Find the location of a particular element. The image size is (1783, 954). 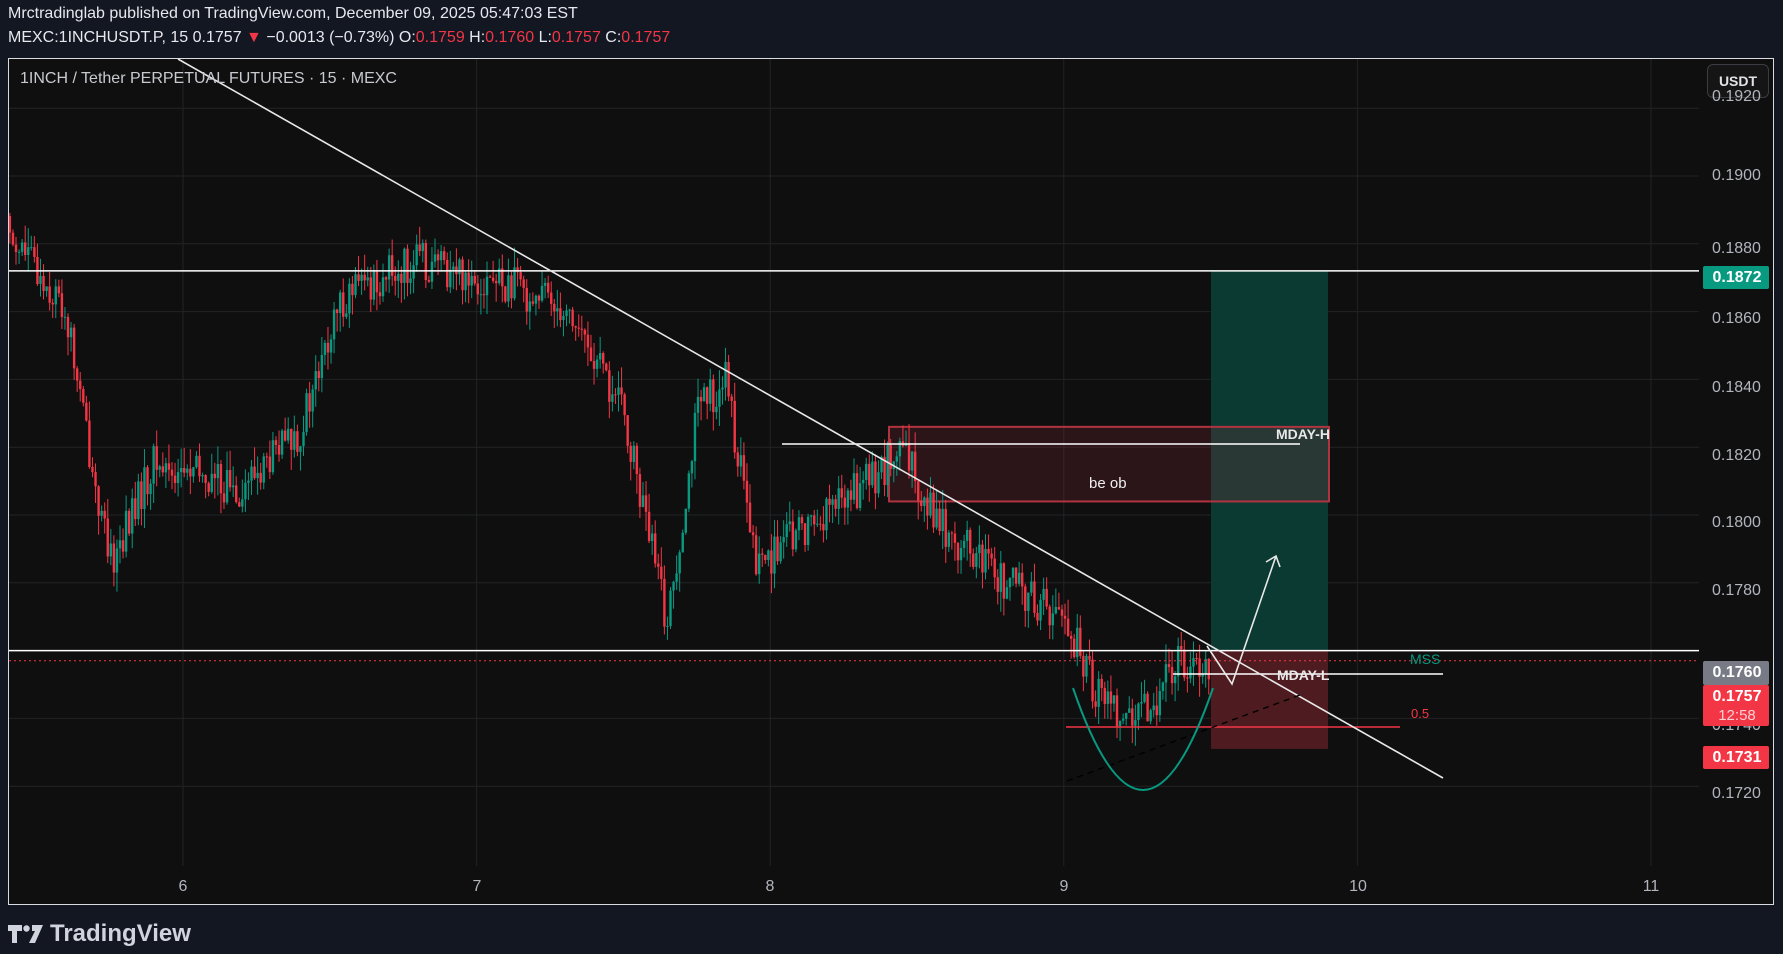

close-value: 0.1757 is located at coordinates (646, 37).